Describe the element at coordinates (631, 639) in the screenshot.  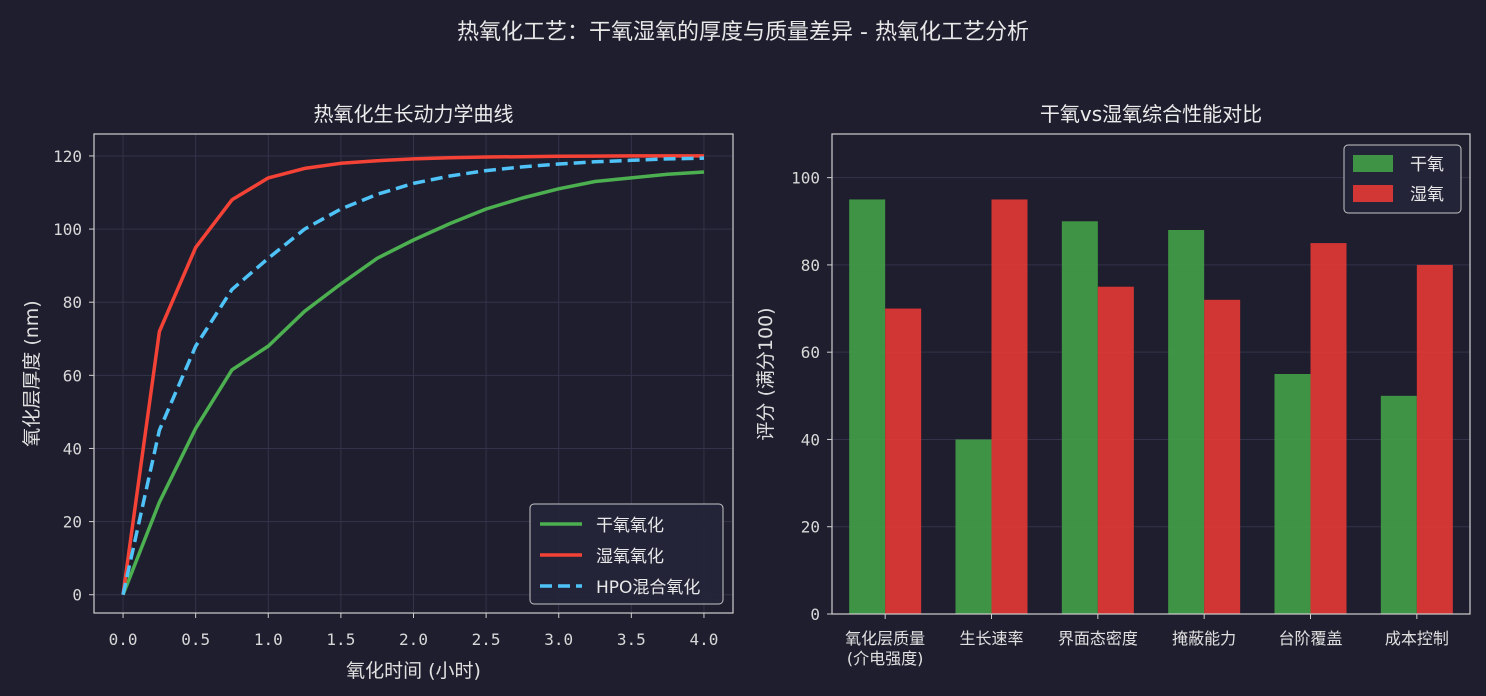
I see `x-tick-label: 3.5` at that location.